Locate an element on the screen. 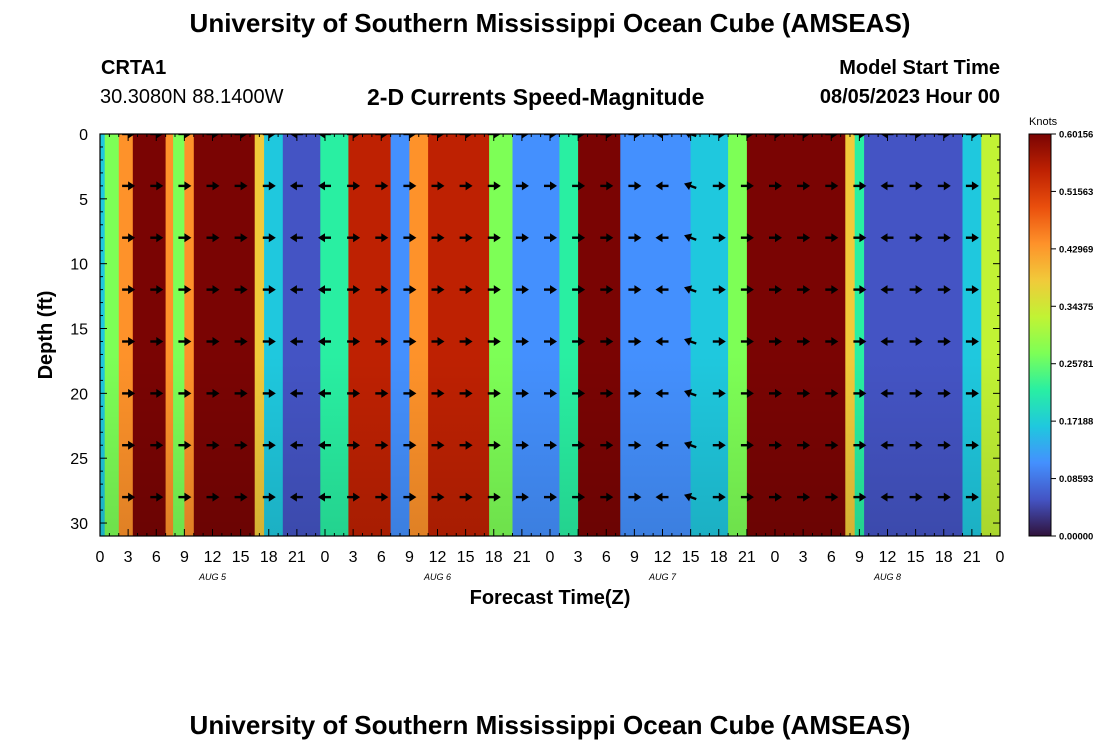  colorbar-tick-label: 0.51563 is located at coordinates (1076, 192).